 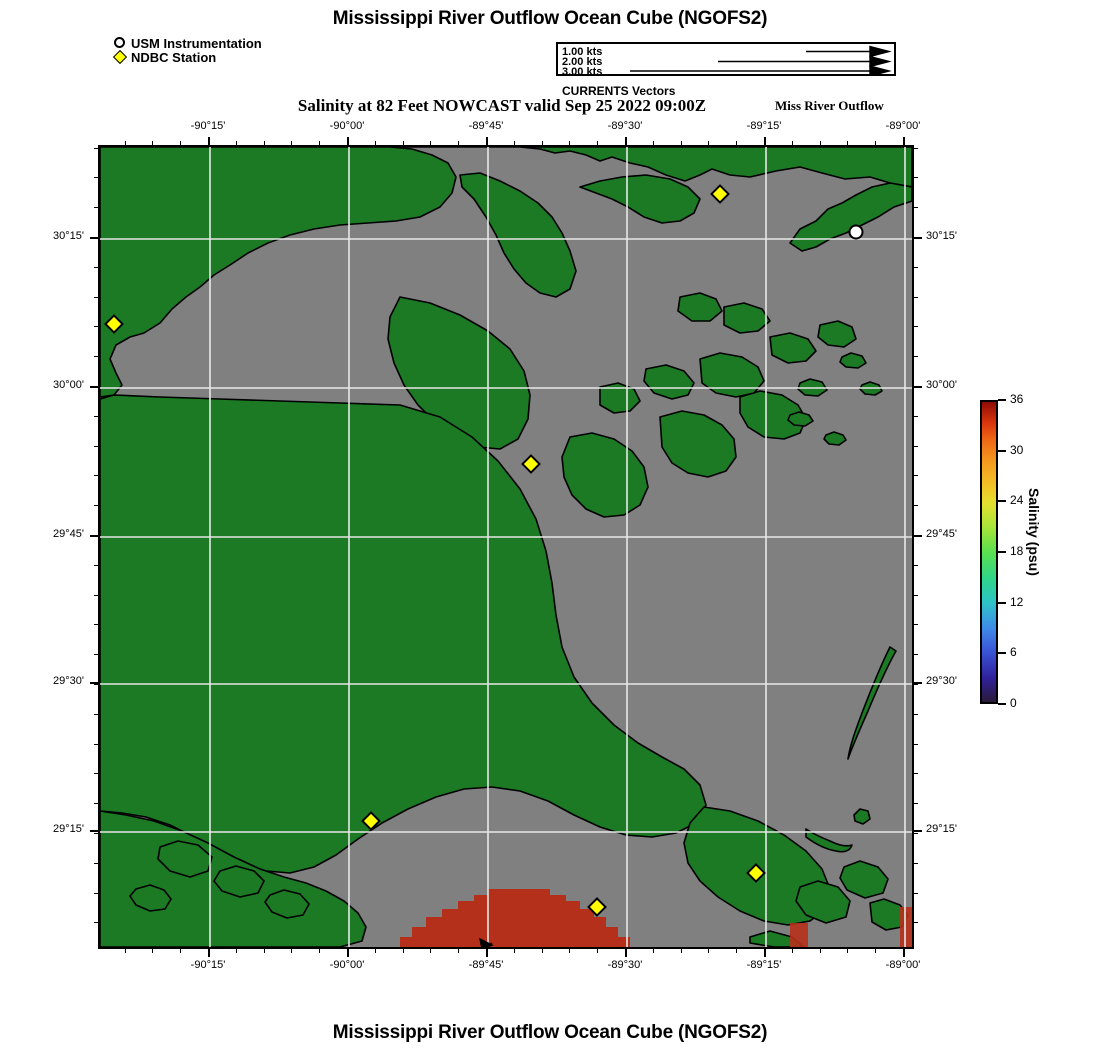 What do you see at coordinates (486, 126) in the screenshot?
I see `axis-tick-label-x: -89°45'` at bounding box center [486, 126].